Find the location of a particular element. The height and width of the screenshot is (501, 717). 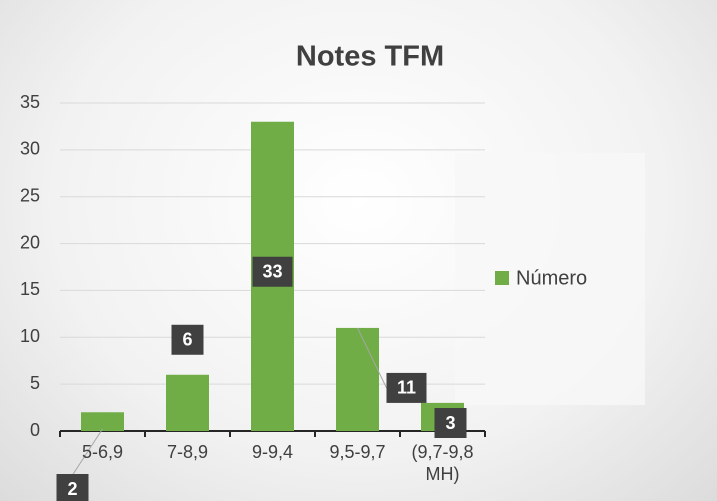

data-label: 11 is located at coordinates (406, 388).